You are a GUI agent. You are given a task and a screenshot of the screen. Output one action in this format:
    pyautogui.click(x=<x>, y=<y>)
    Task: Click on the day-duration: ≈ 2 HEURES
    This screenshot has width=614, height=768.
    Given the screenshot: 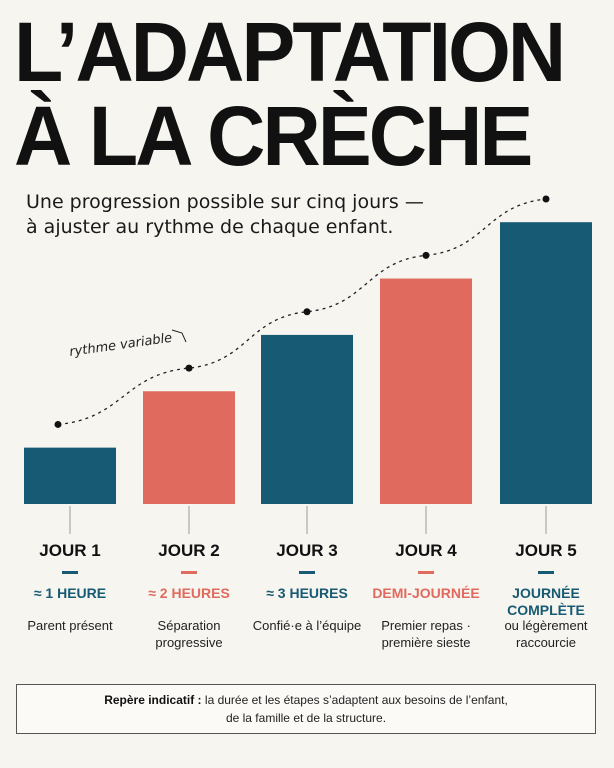 What is the action you would take?
    pyautogui.click(x=189, y=593)
    